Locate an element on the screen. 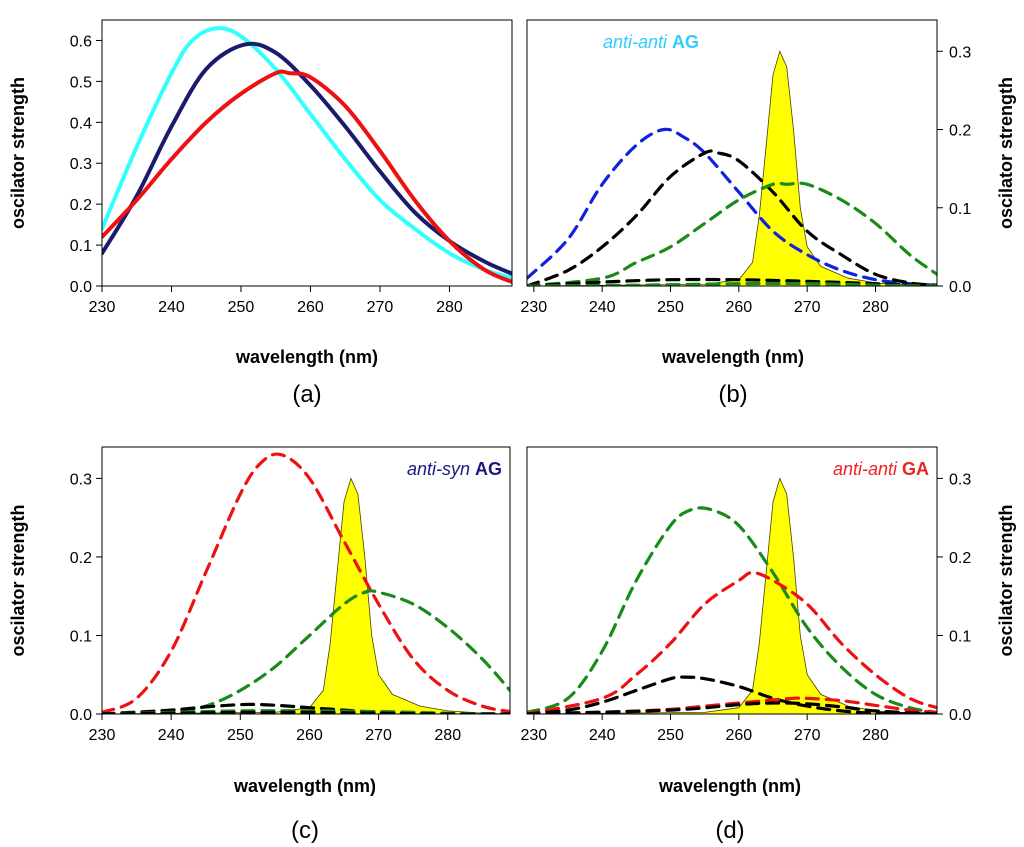 The width and height of the screenshot is (1024, 847). plot-area-a is located at coordinates (307, 155).